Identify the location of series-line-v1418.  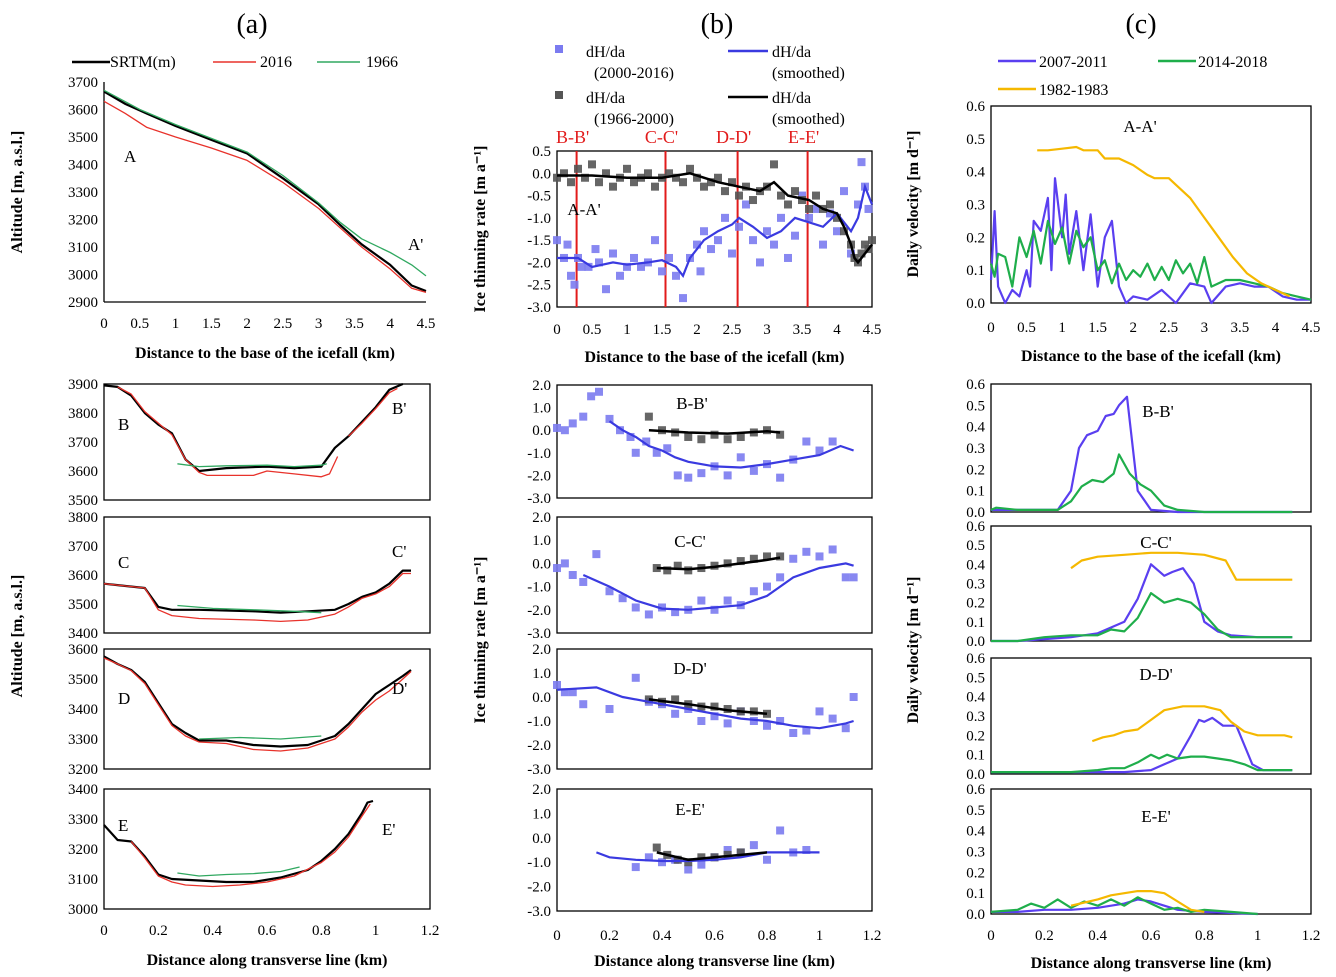
(1142, 763).